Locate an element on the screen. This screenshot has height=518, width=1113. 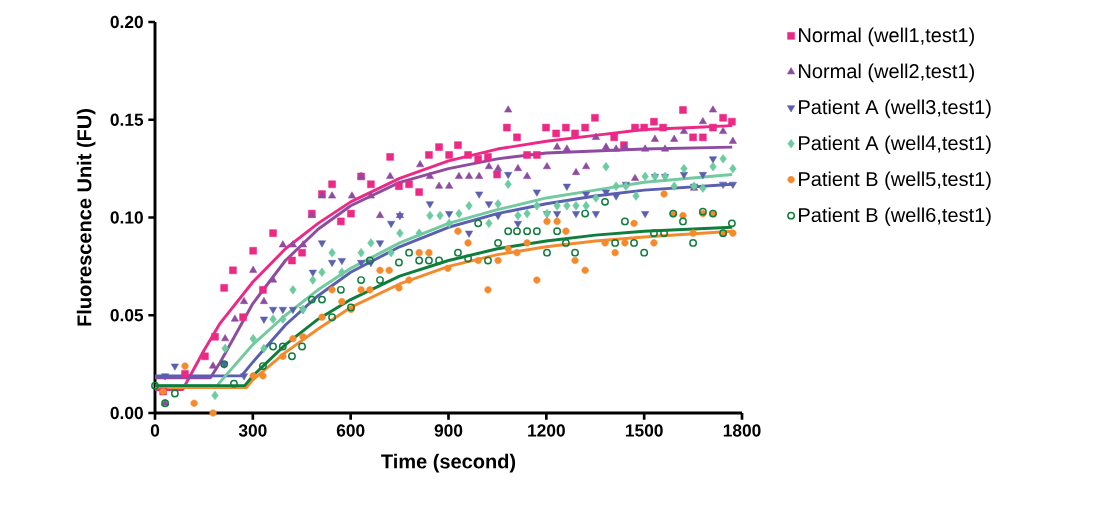
legend-label: Normal (well1,test1) is located at coordinates (886, 37).